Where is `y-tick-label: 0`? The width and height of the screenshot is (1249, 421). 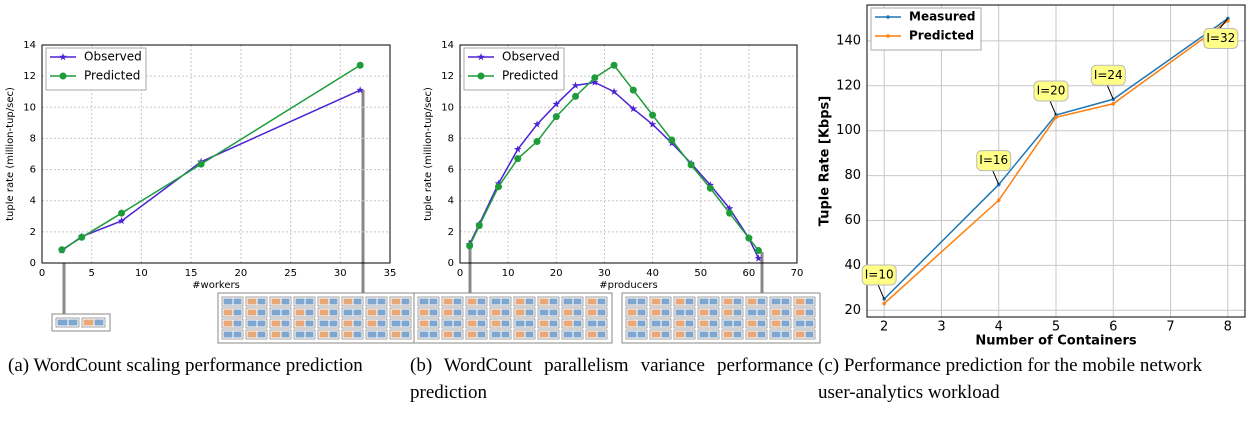 y-tick-label: 0 is located at coordinates (33, 263).